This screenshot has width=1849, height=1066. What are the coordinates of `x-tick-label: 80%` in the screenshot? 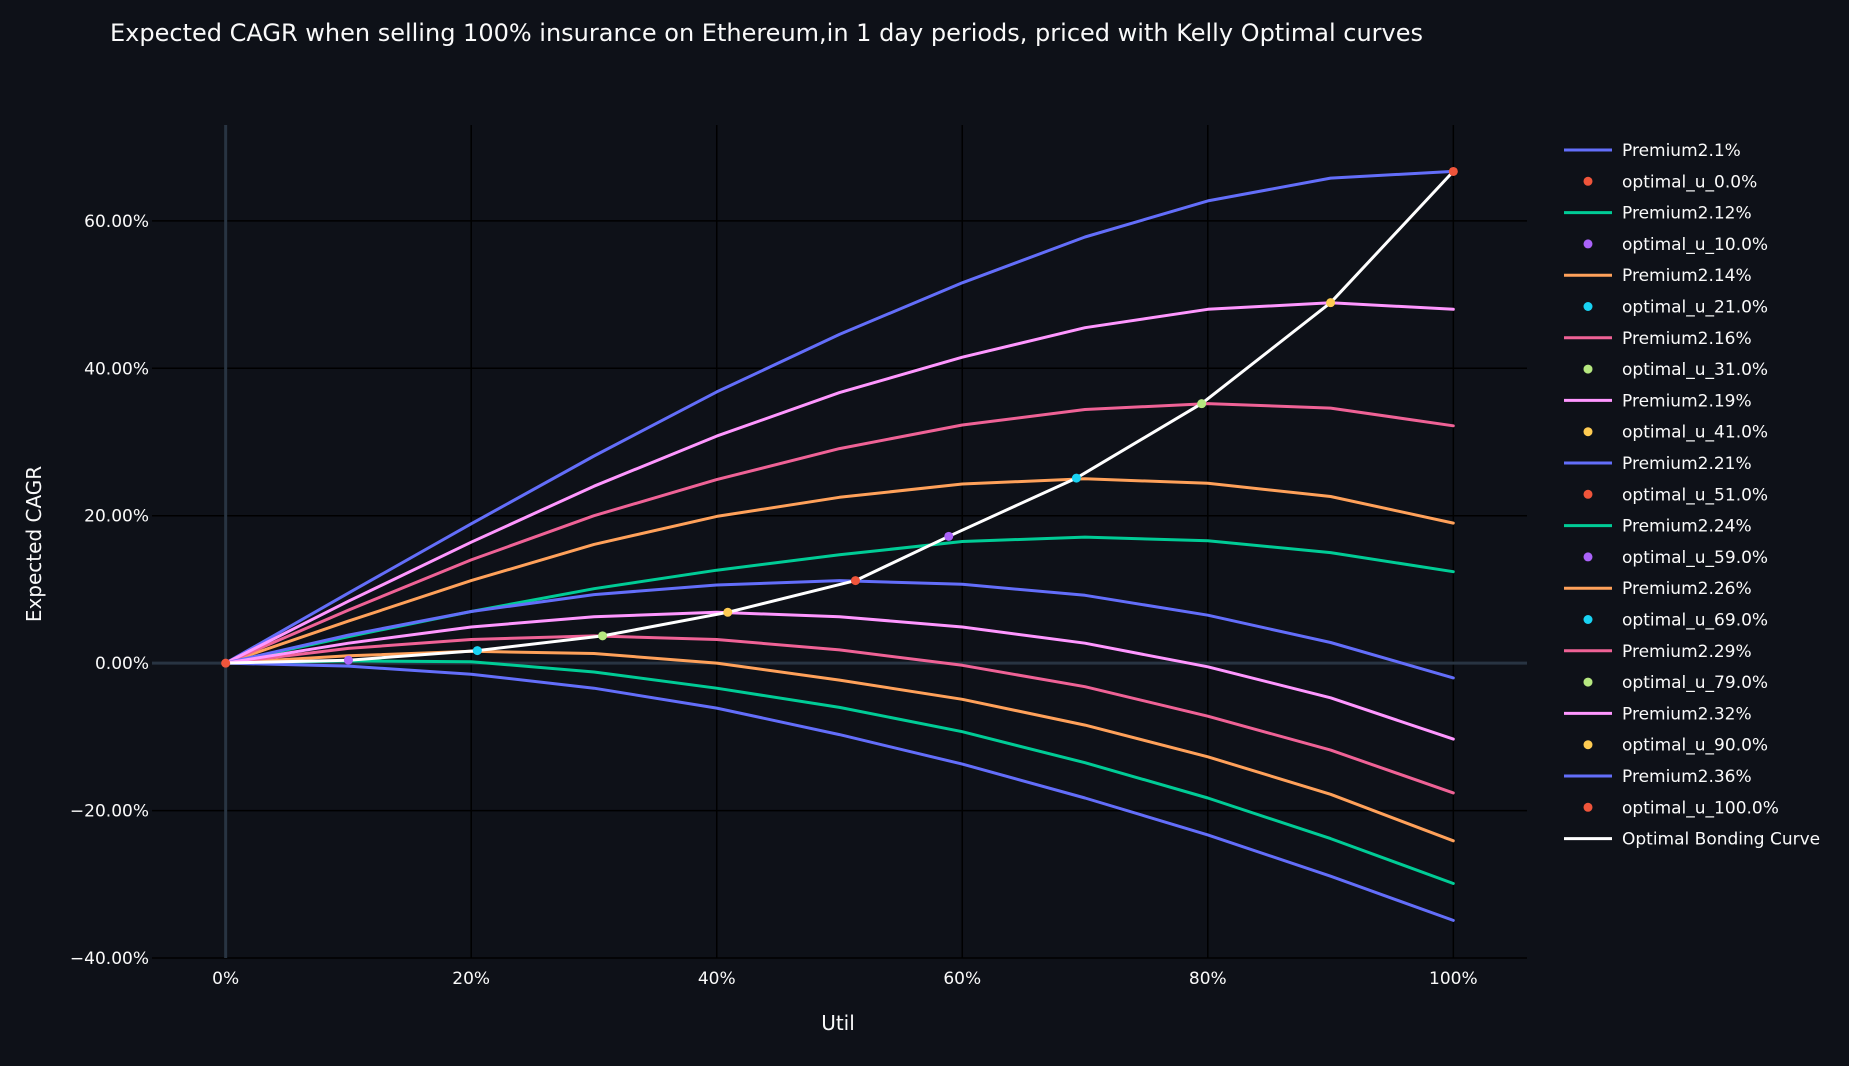 It's located at (1208, 979).